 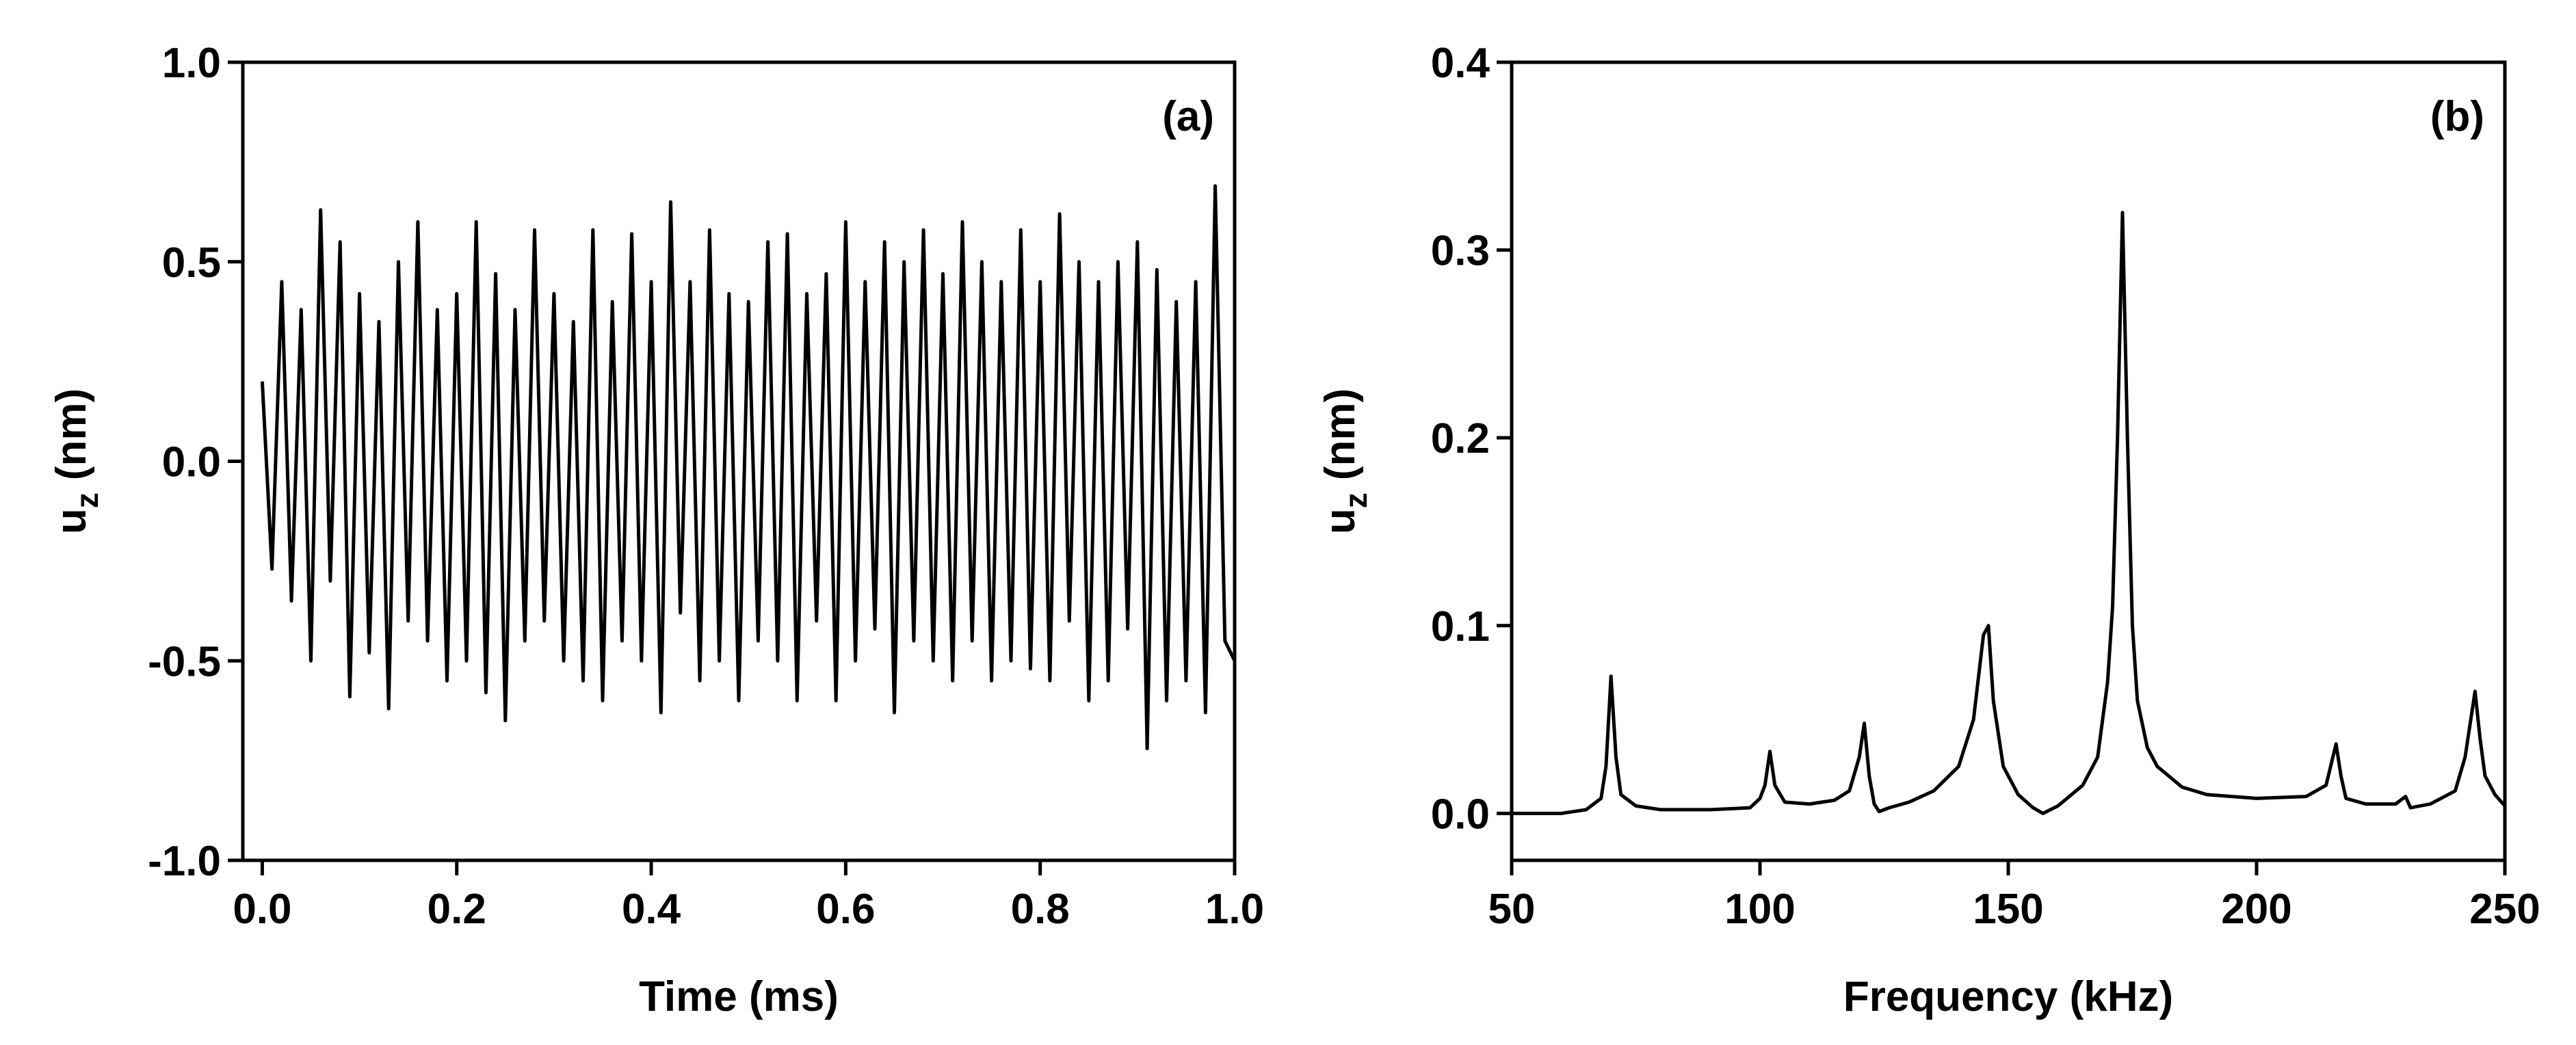 What do you see at coordinates (2008, 997) in the screenshot?
I see `x-axis-label: Frequency (kHz)` at bounding box center [2008, 997].